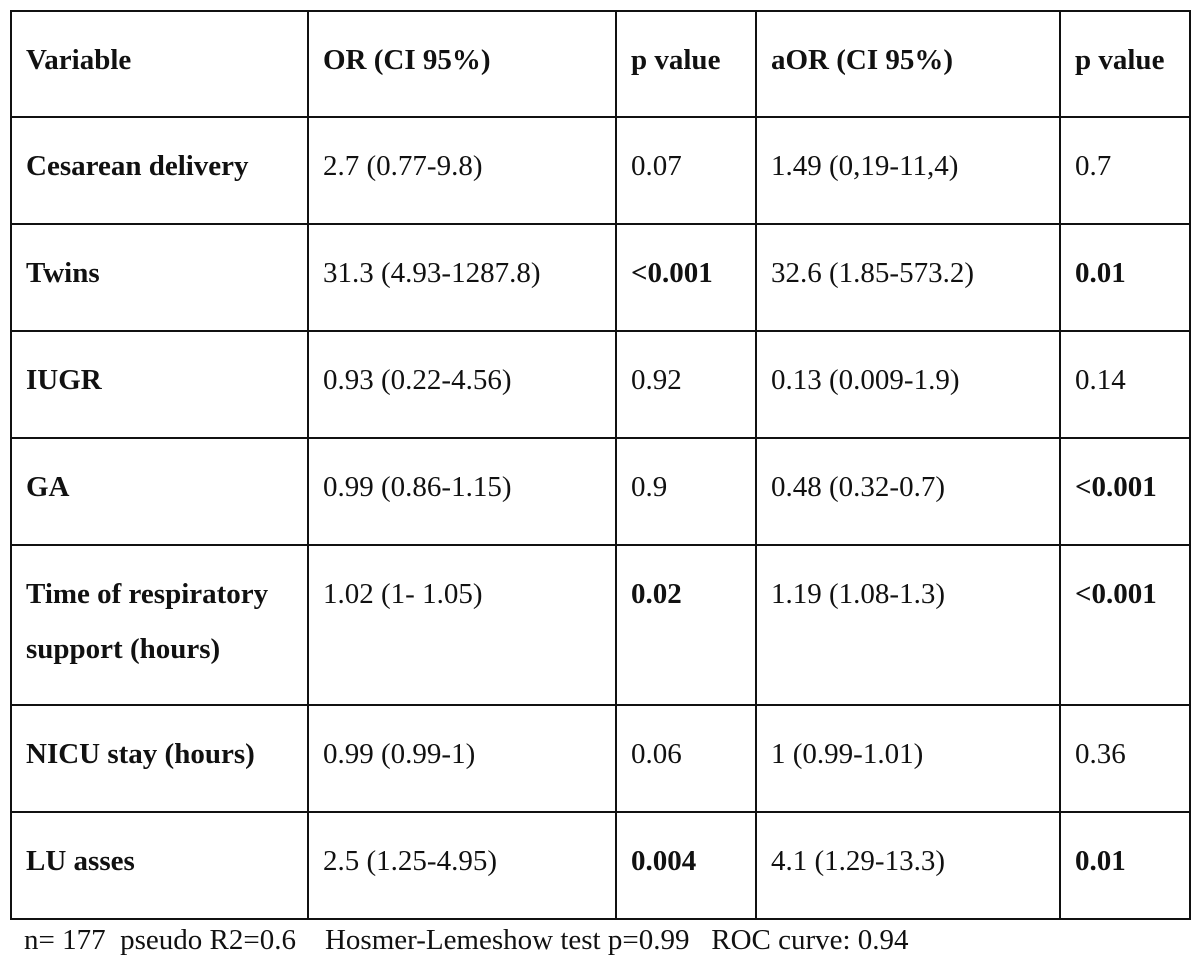 The width and height of the screenshot is (1199, 979). Describe the element at coordinates (159, 625) in the screenshot. I see `variable-cell: Time of respiratory support (hours)` at that location.